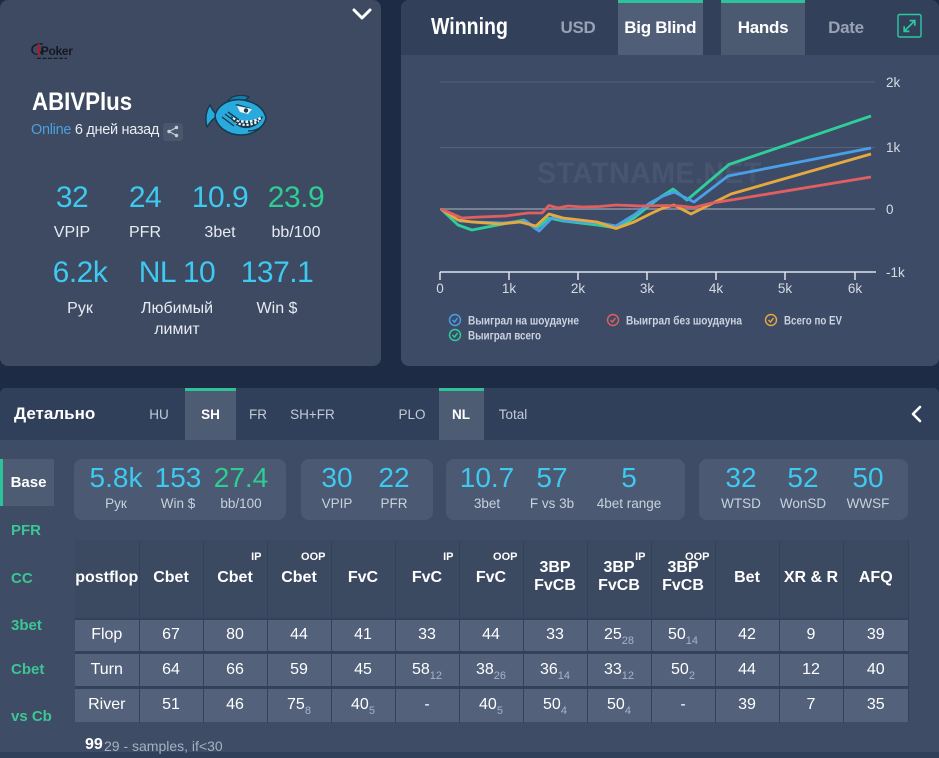  What do you see at coordinates (895, 272) in the screenshot?
I see `svg-text: -1k` at bounding box center [895, 272].